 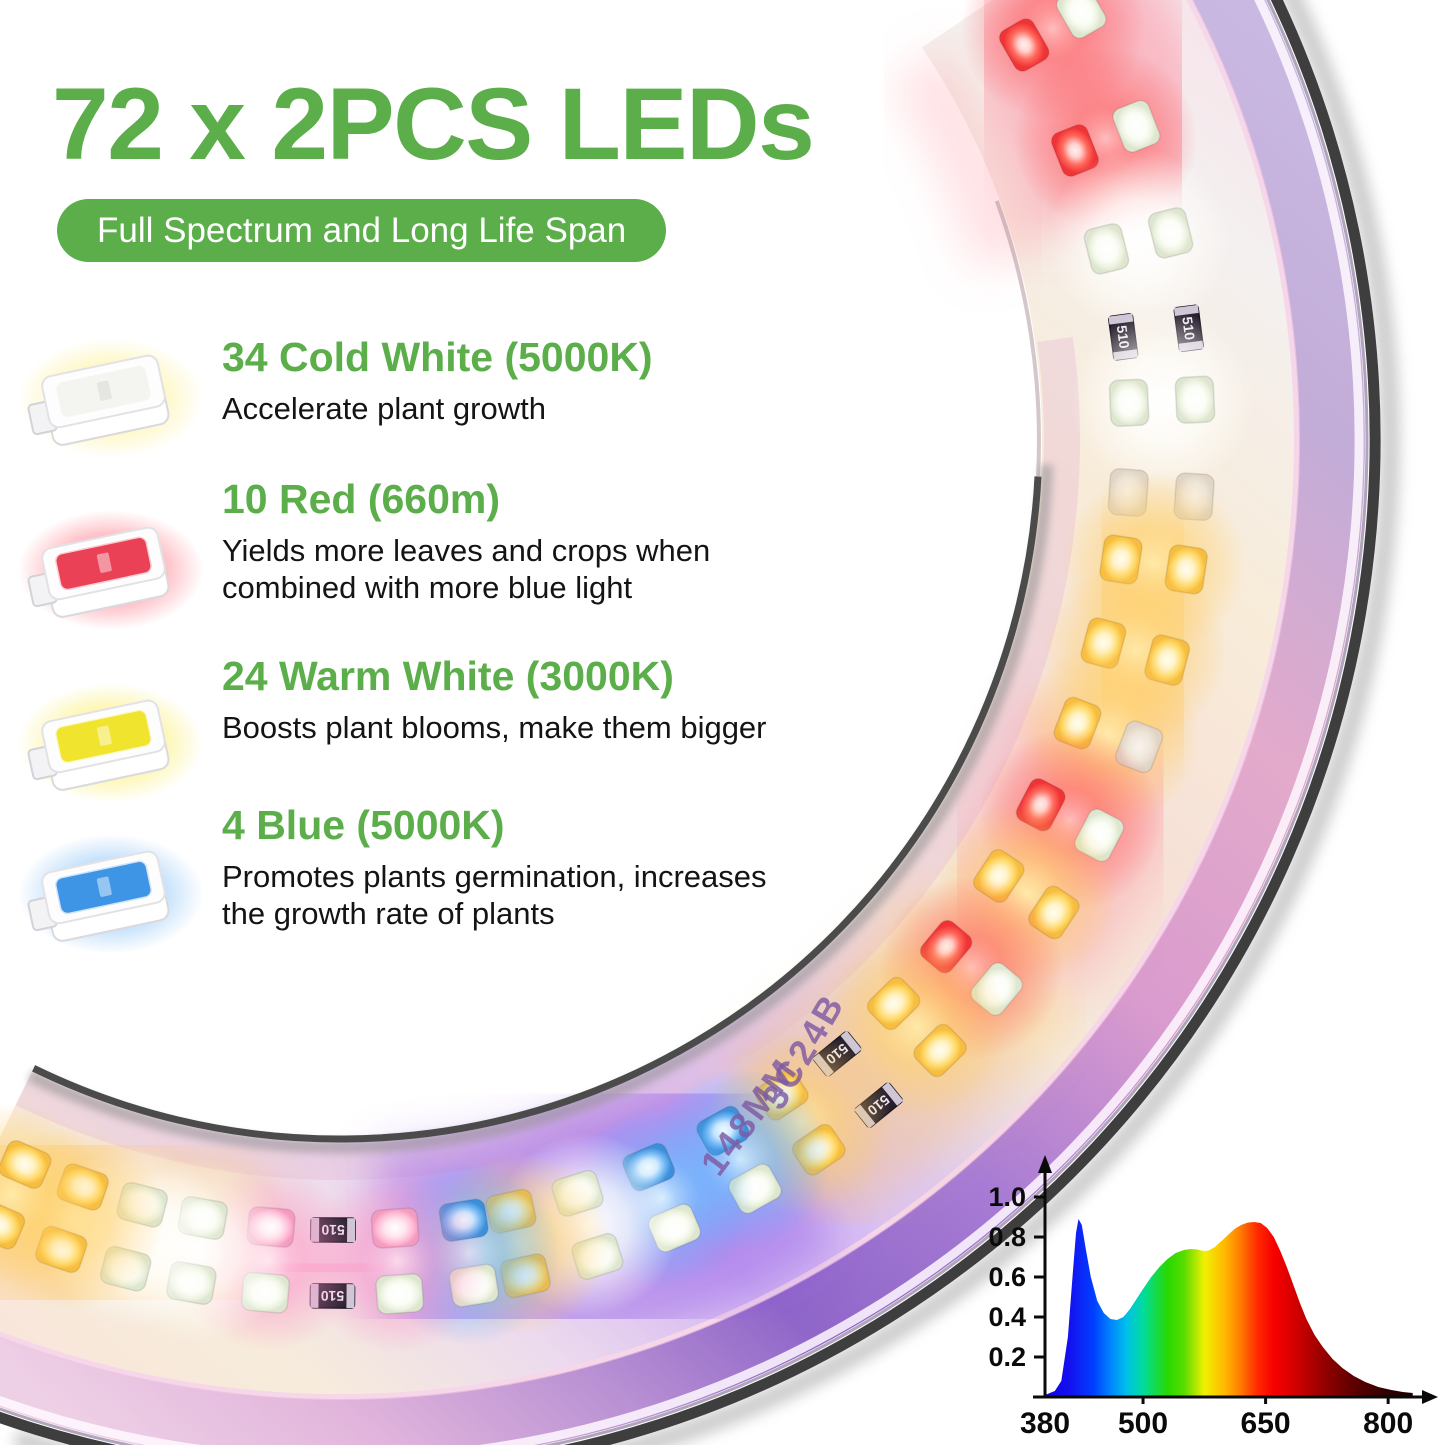 I want to click on y-tick-label: 0.6, so click(x=1007, y=1277).